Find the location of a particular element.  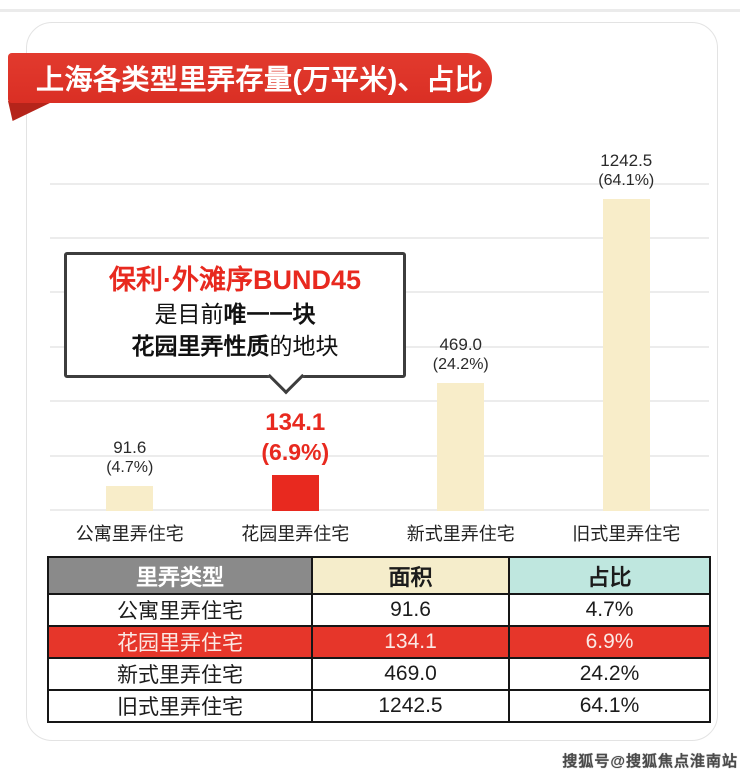

bar-percent-label: (24.2%) is located at coordinates (460, 365).